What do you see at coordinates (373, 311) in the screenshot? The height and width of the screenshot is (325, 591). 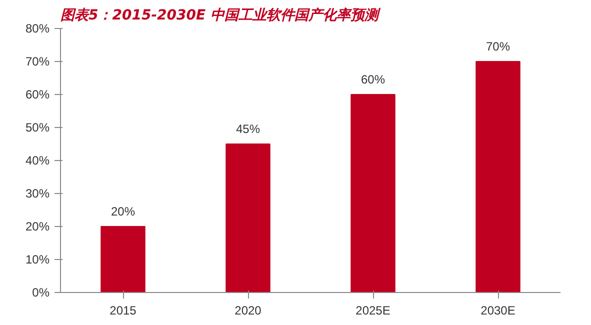 I see `x-tick-label: 2025E` at bounding box center [373, 311].